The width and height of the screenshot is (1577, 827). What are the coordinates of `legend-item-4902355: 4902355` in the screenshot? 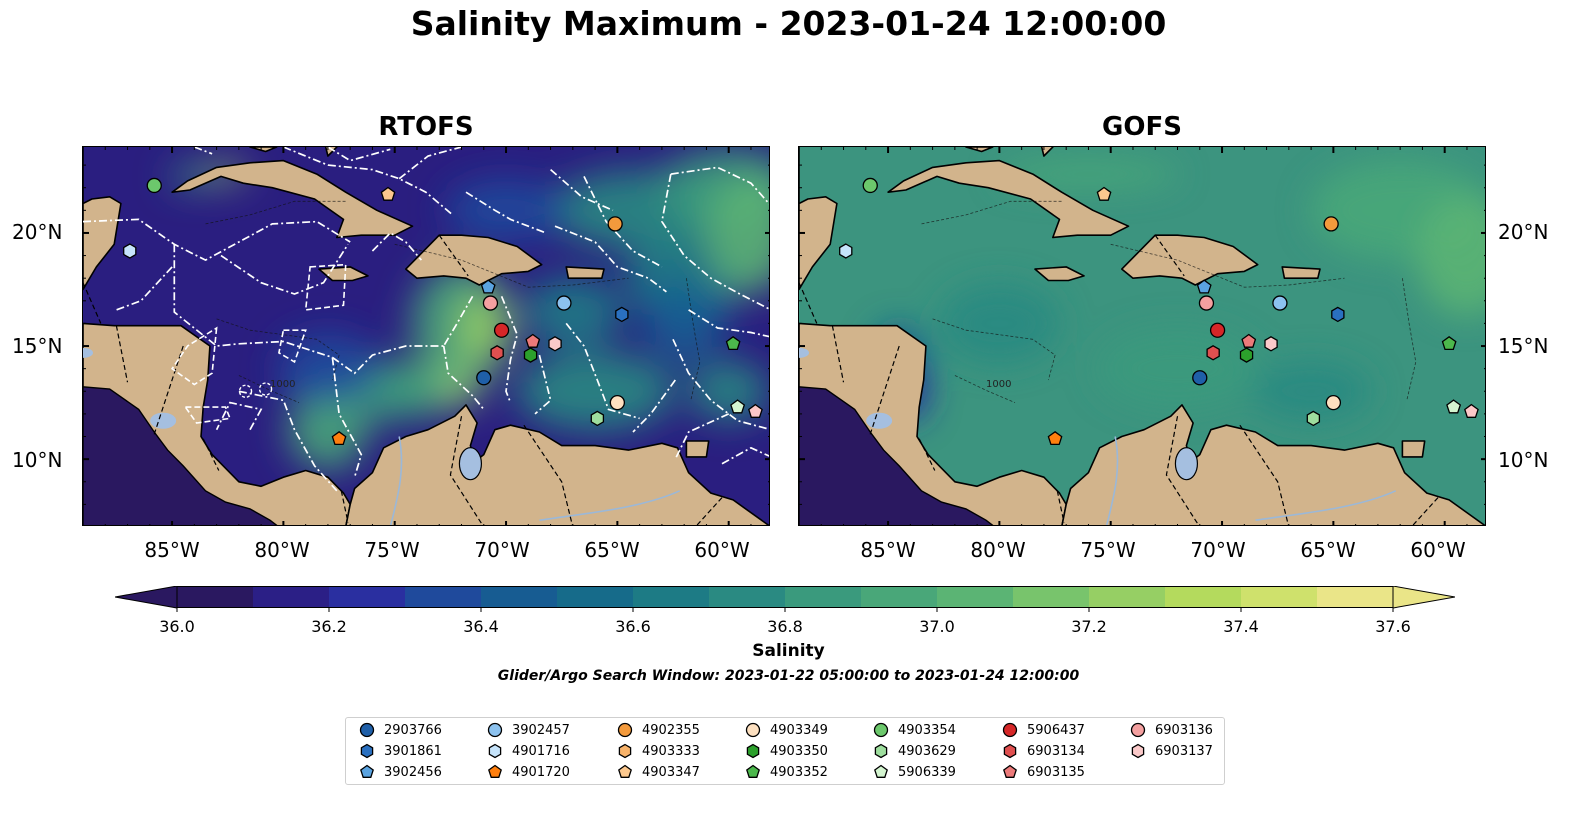 It's located at (658, 730).